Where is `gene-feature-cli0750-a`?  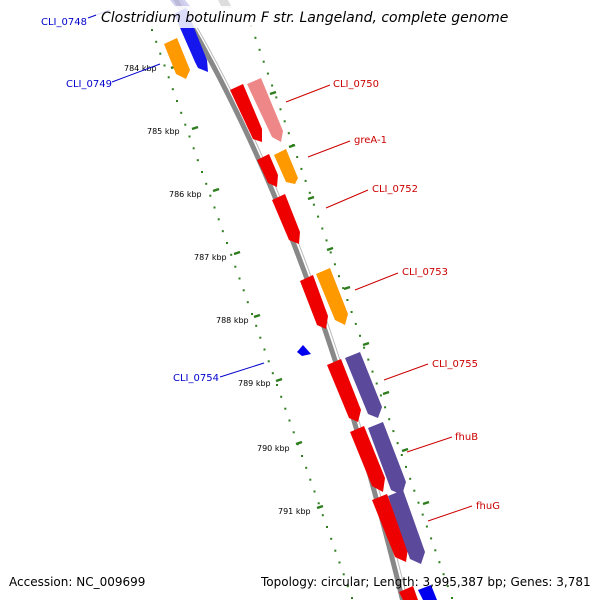
gene-feature-cli0750-a is located at coordinates (246, 113).